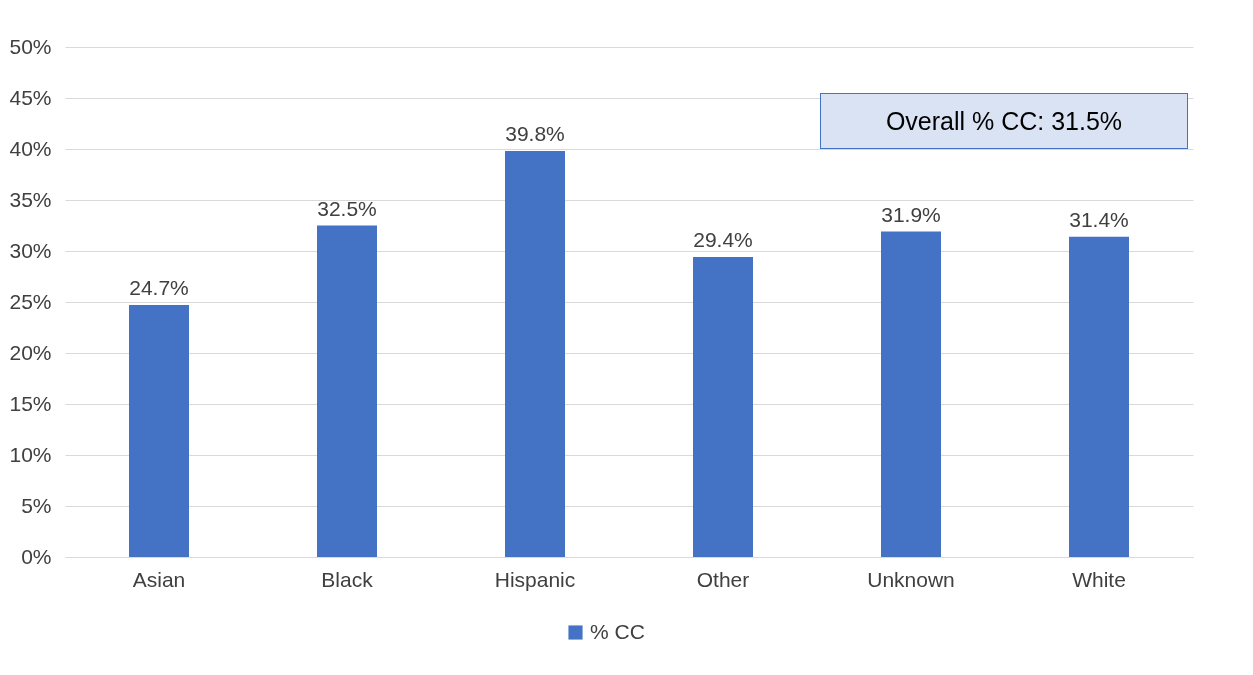 The image size is (1253, 675). I want to click on data-label: 32.5%, so click(347, 208).